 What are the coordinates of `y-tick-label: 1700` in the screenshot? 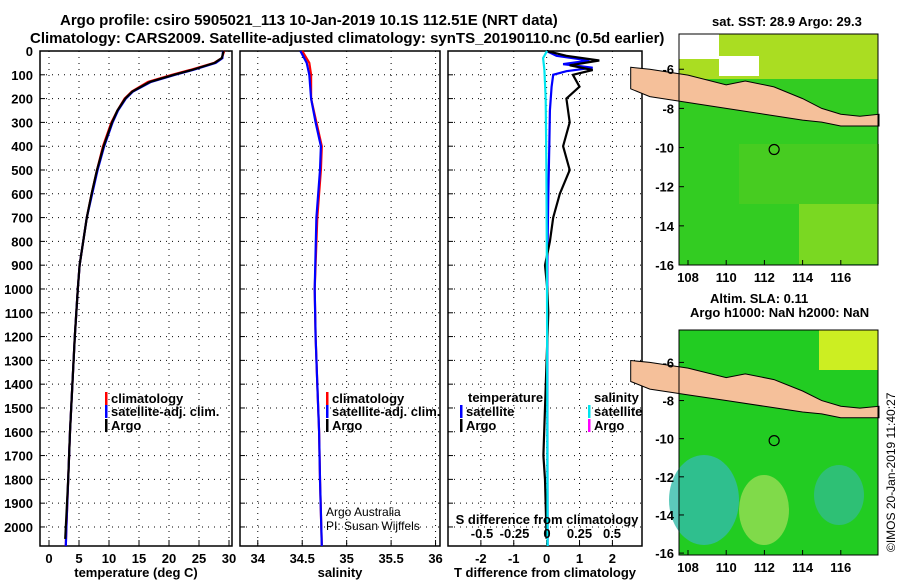 It's located at (18, 456).